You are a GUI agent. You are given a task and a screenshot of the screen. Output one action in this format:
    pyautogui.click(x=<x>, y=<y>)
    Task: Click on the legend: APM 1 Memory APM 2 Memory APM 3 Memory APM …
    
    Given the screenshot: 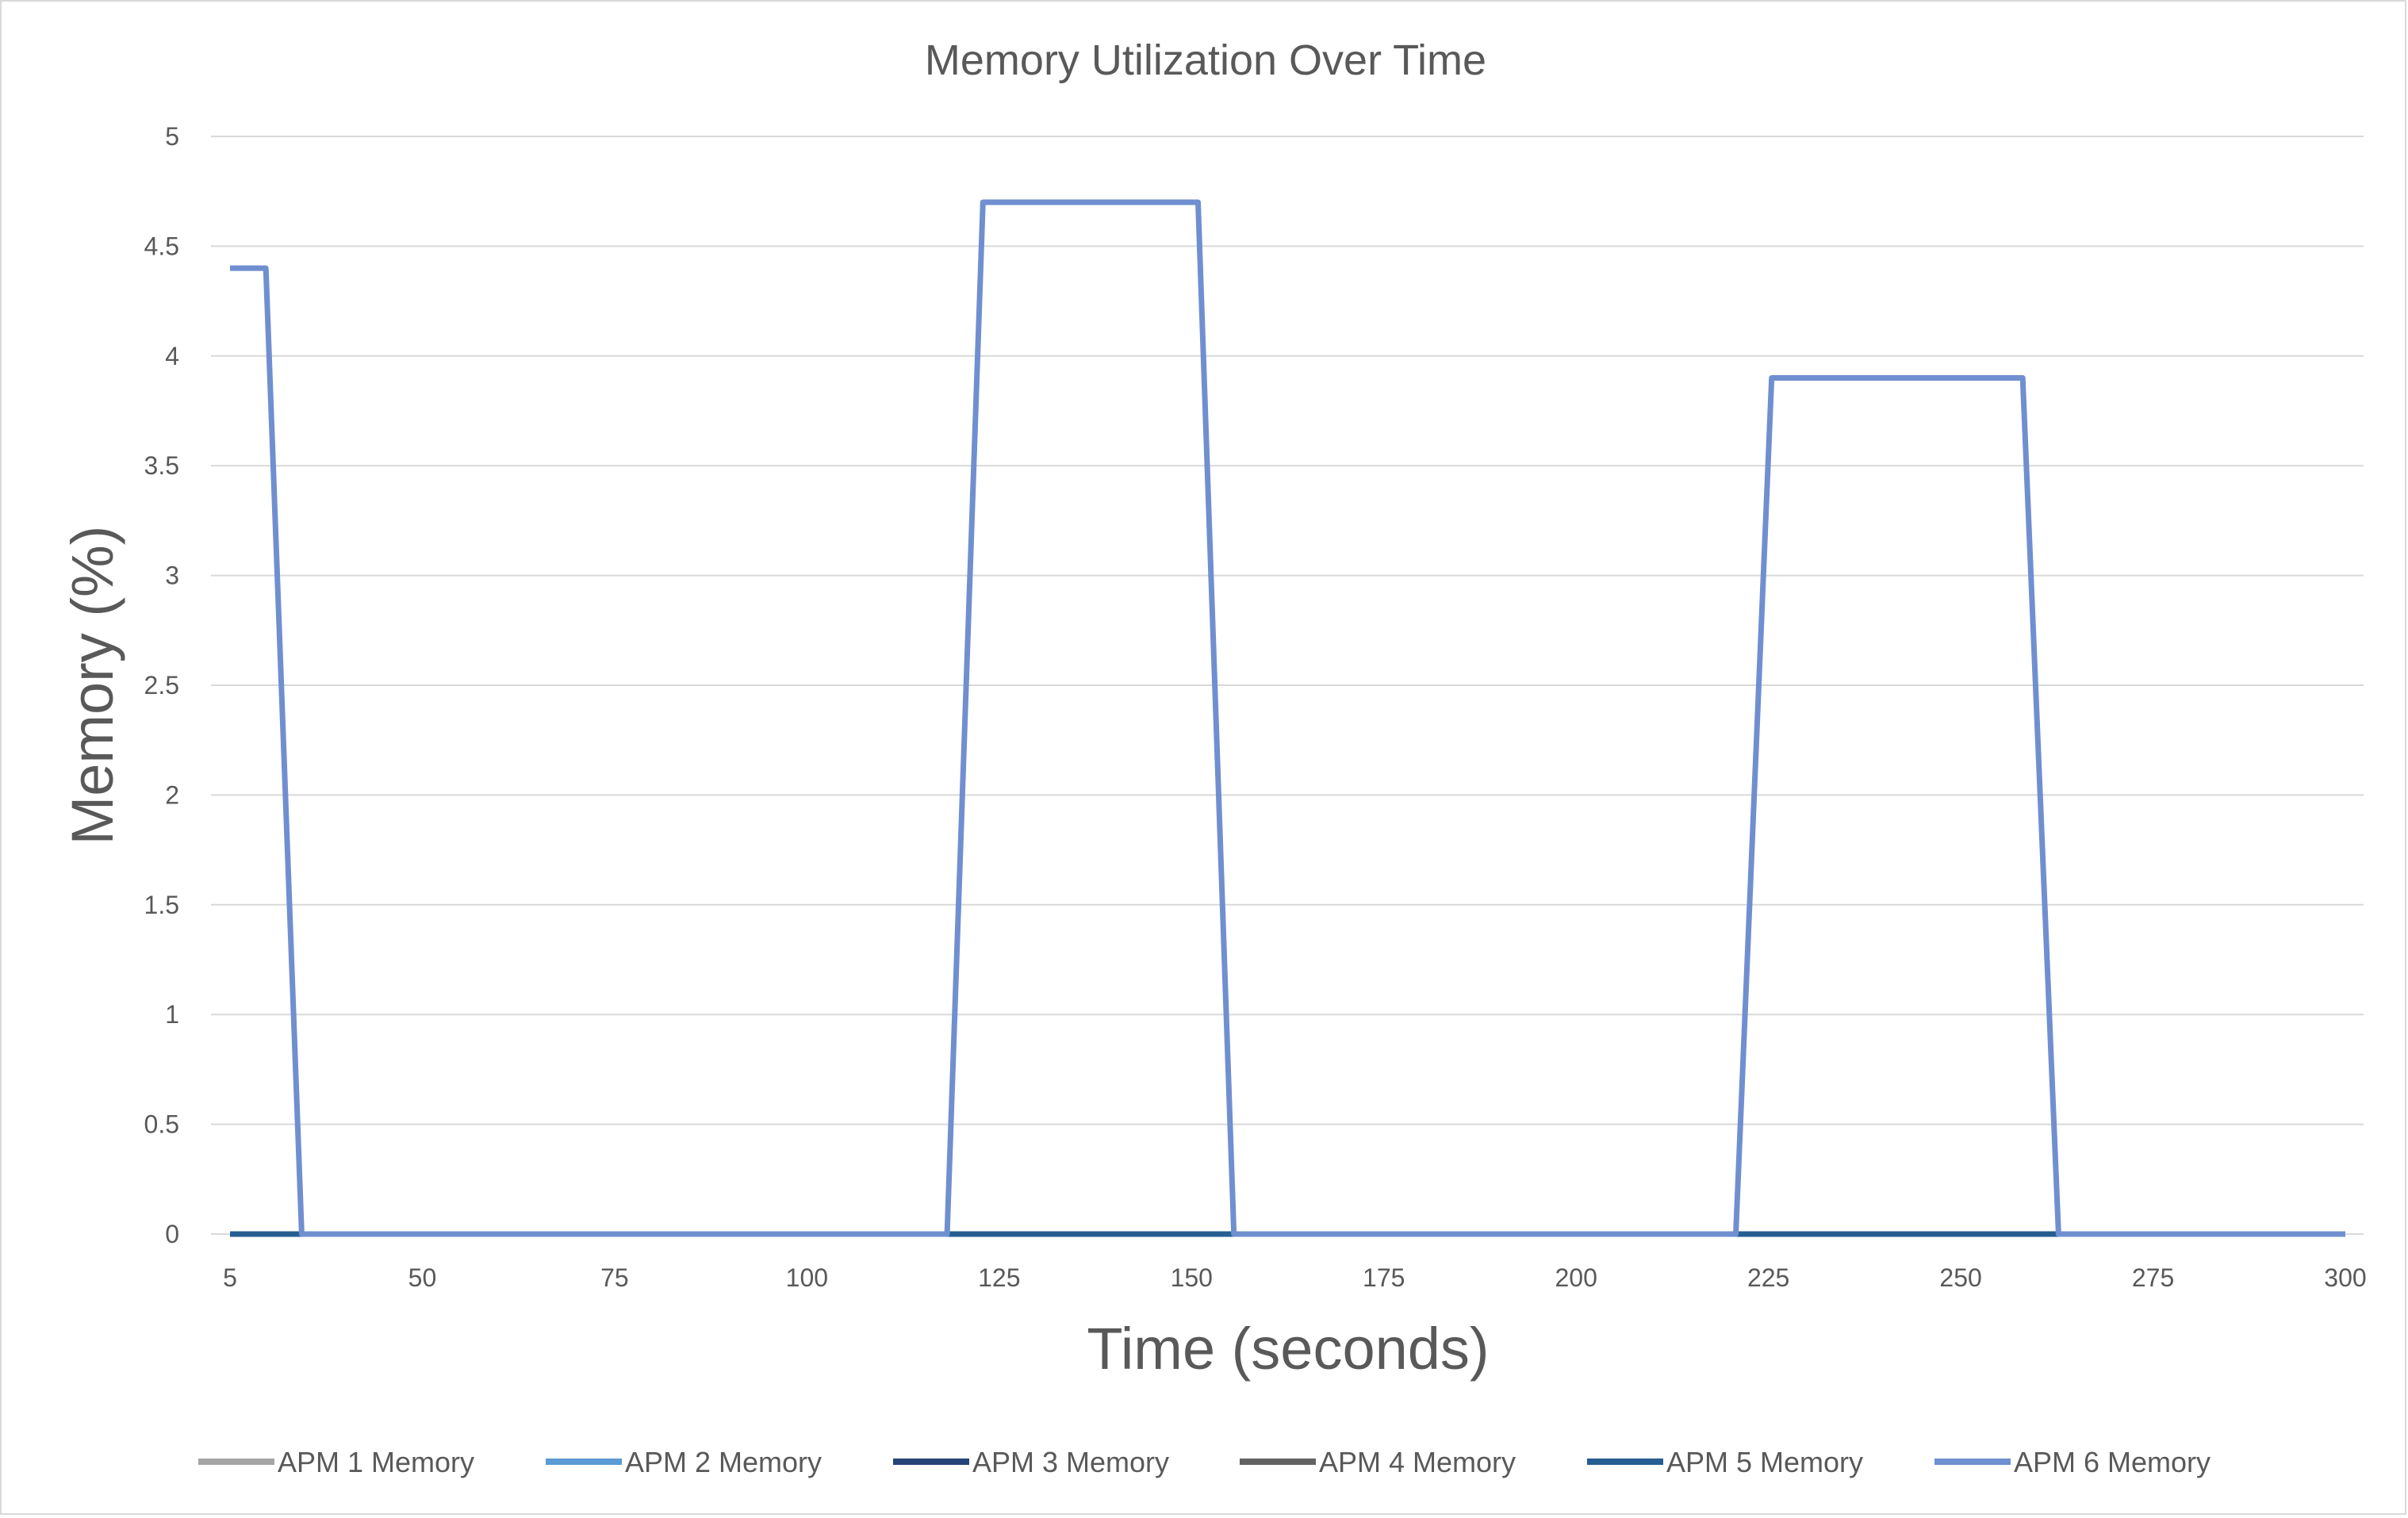 What is the action you would take?
    pyautogui.click(x=1204, y=1462)
    